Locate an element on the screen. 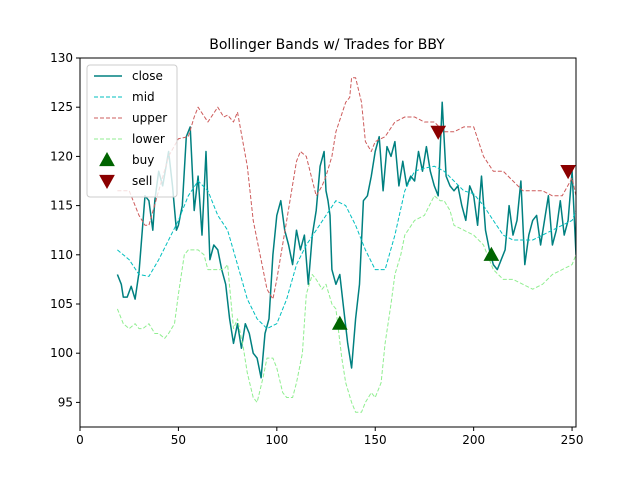  y-tick-label: 120 is located at coordinates (61, 156).